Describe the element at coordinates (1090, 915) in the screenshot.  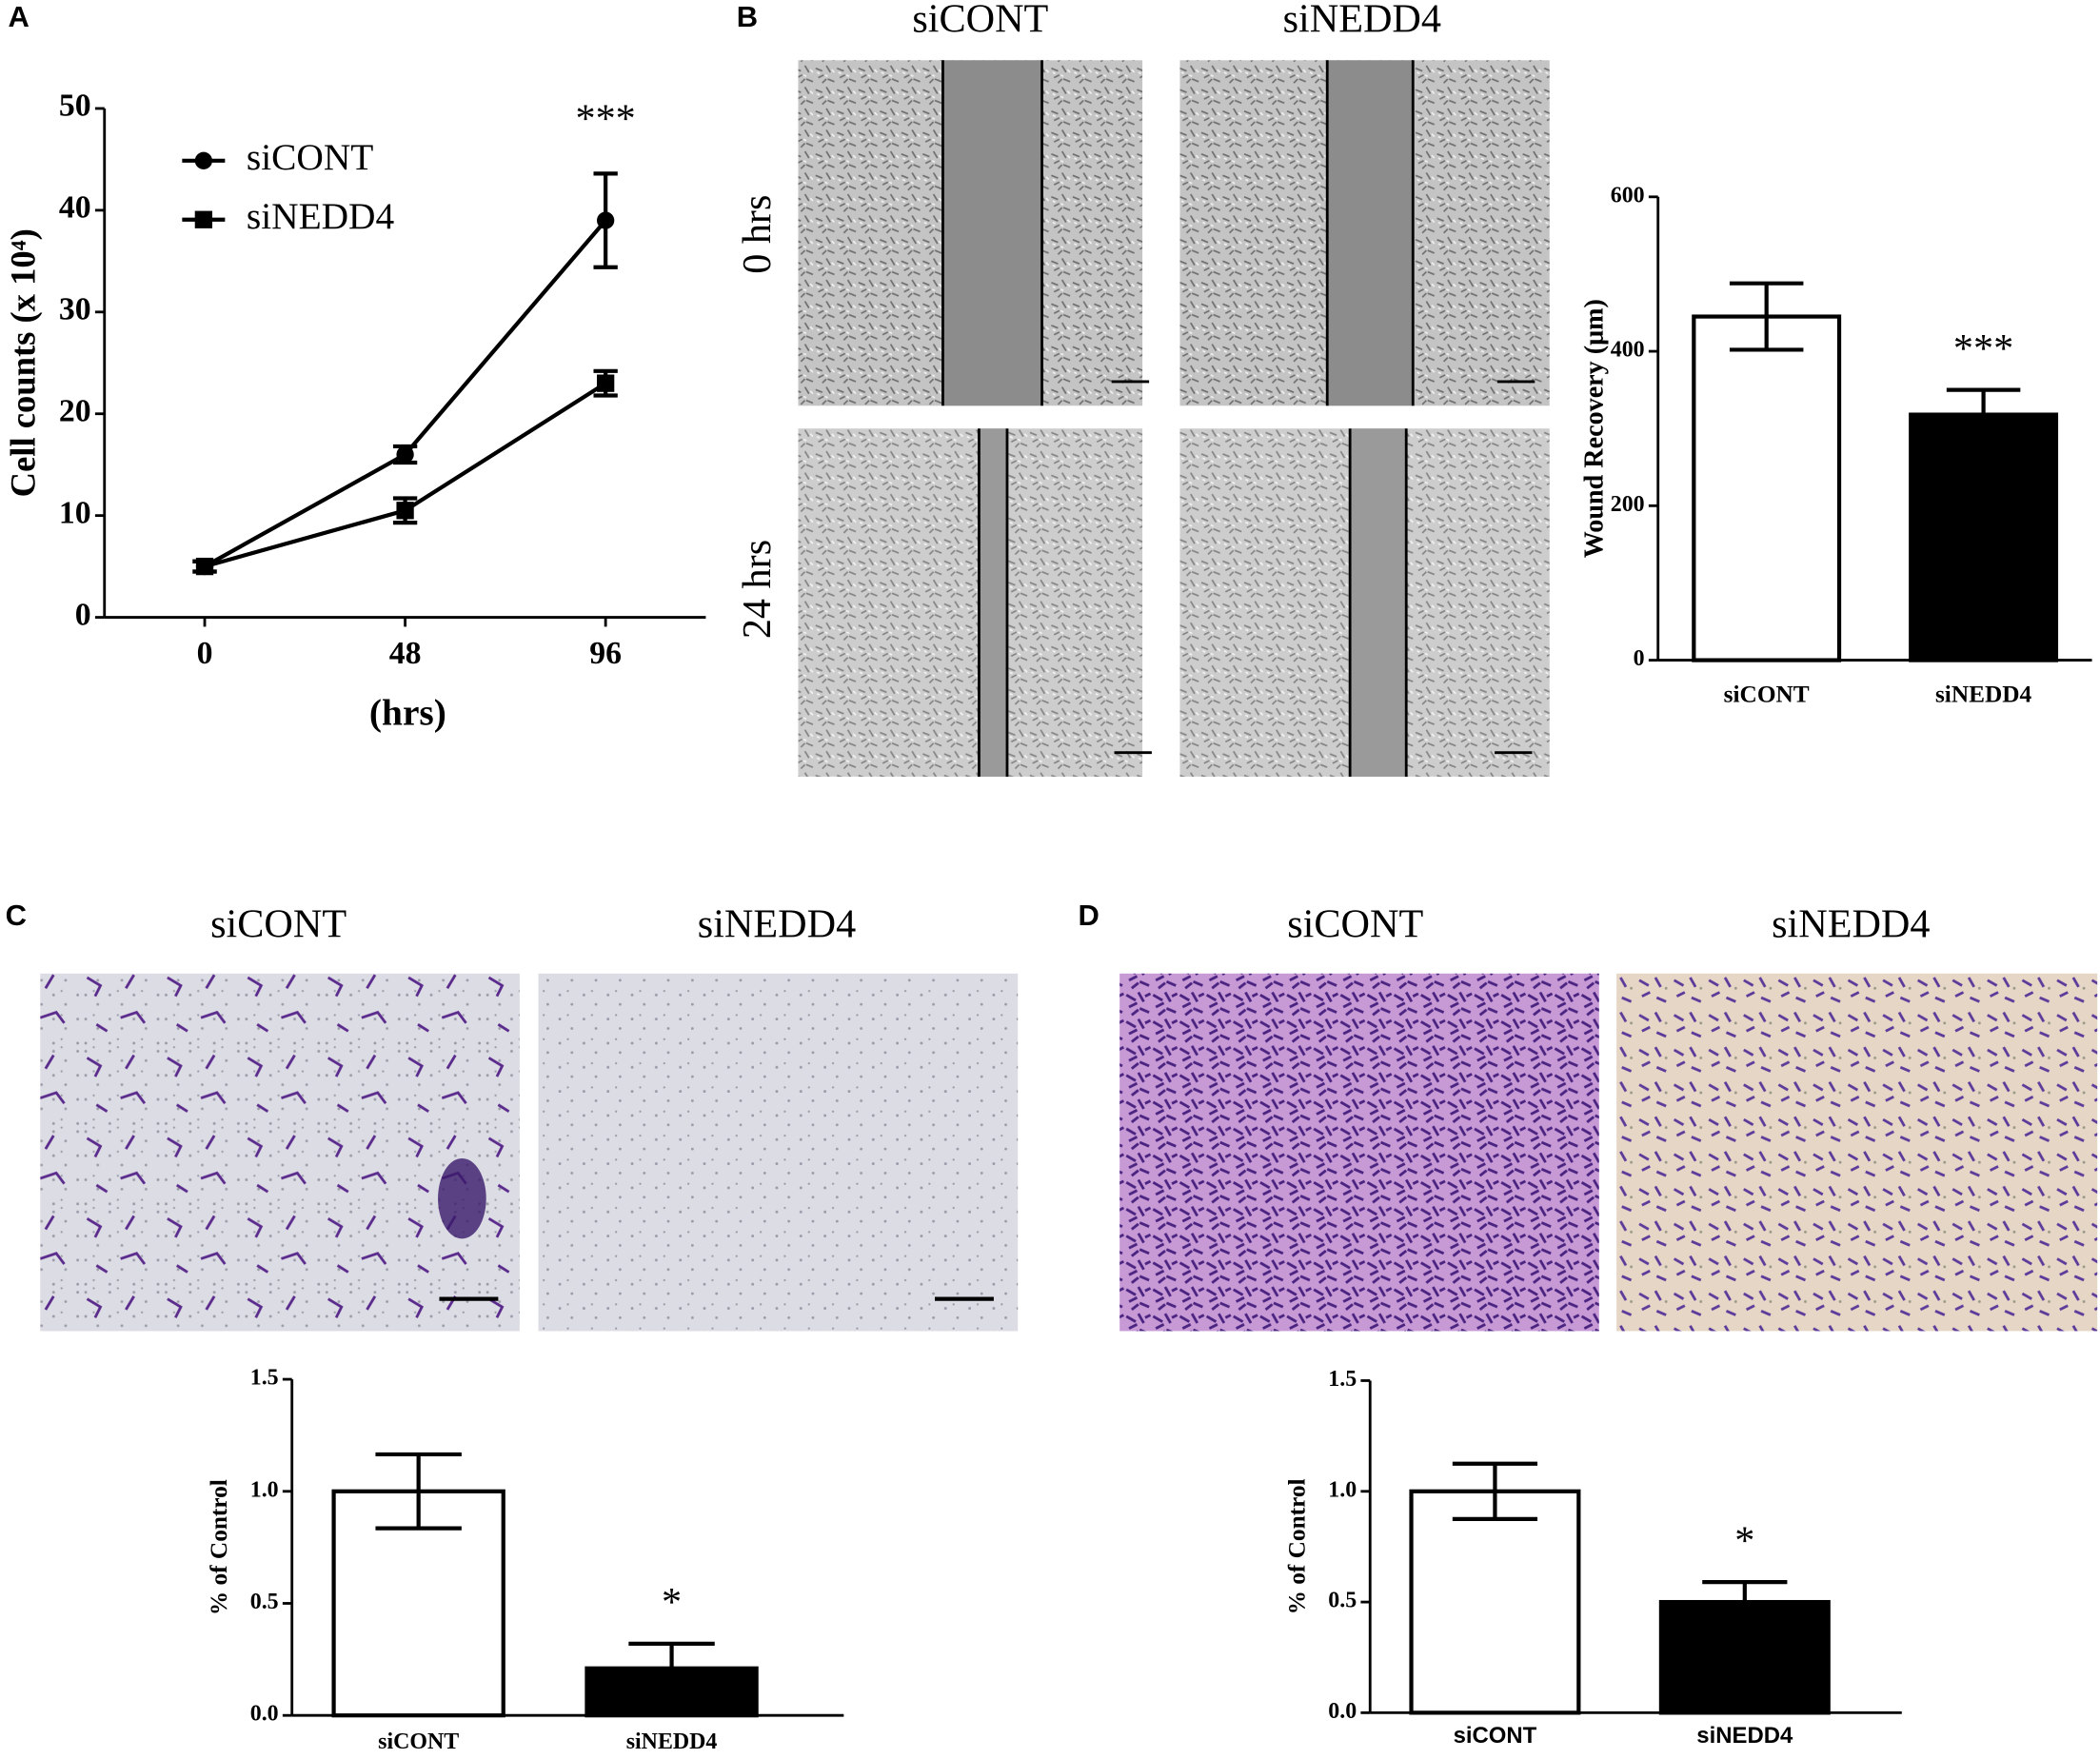
I see `panel-label: D` at that location.